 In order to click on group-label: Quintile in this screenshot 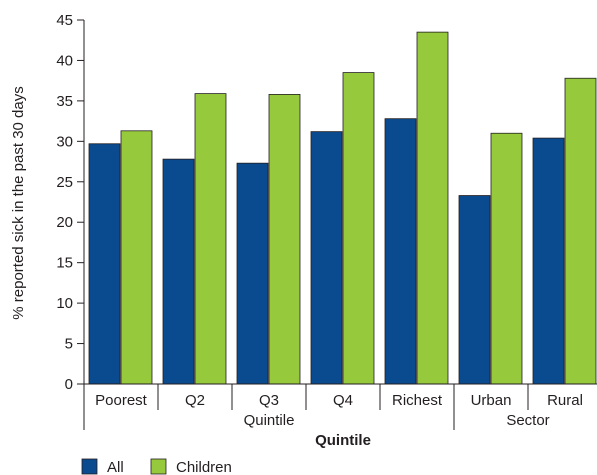, I will do `click(269, 420)`.